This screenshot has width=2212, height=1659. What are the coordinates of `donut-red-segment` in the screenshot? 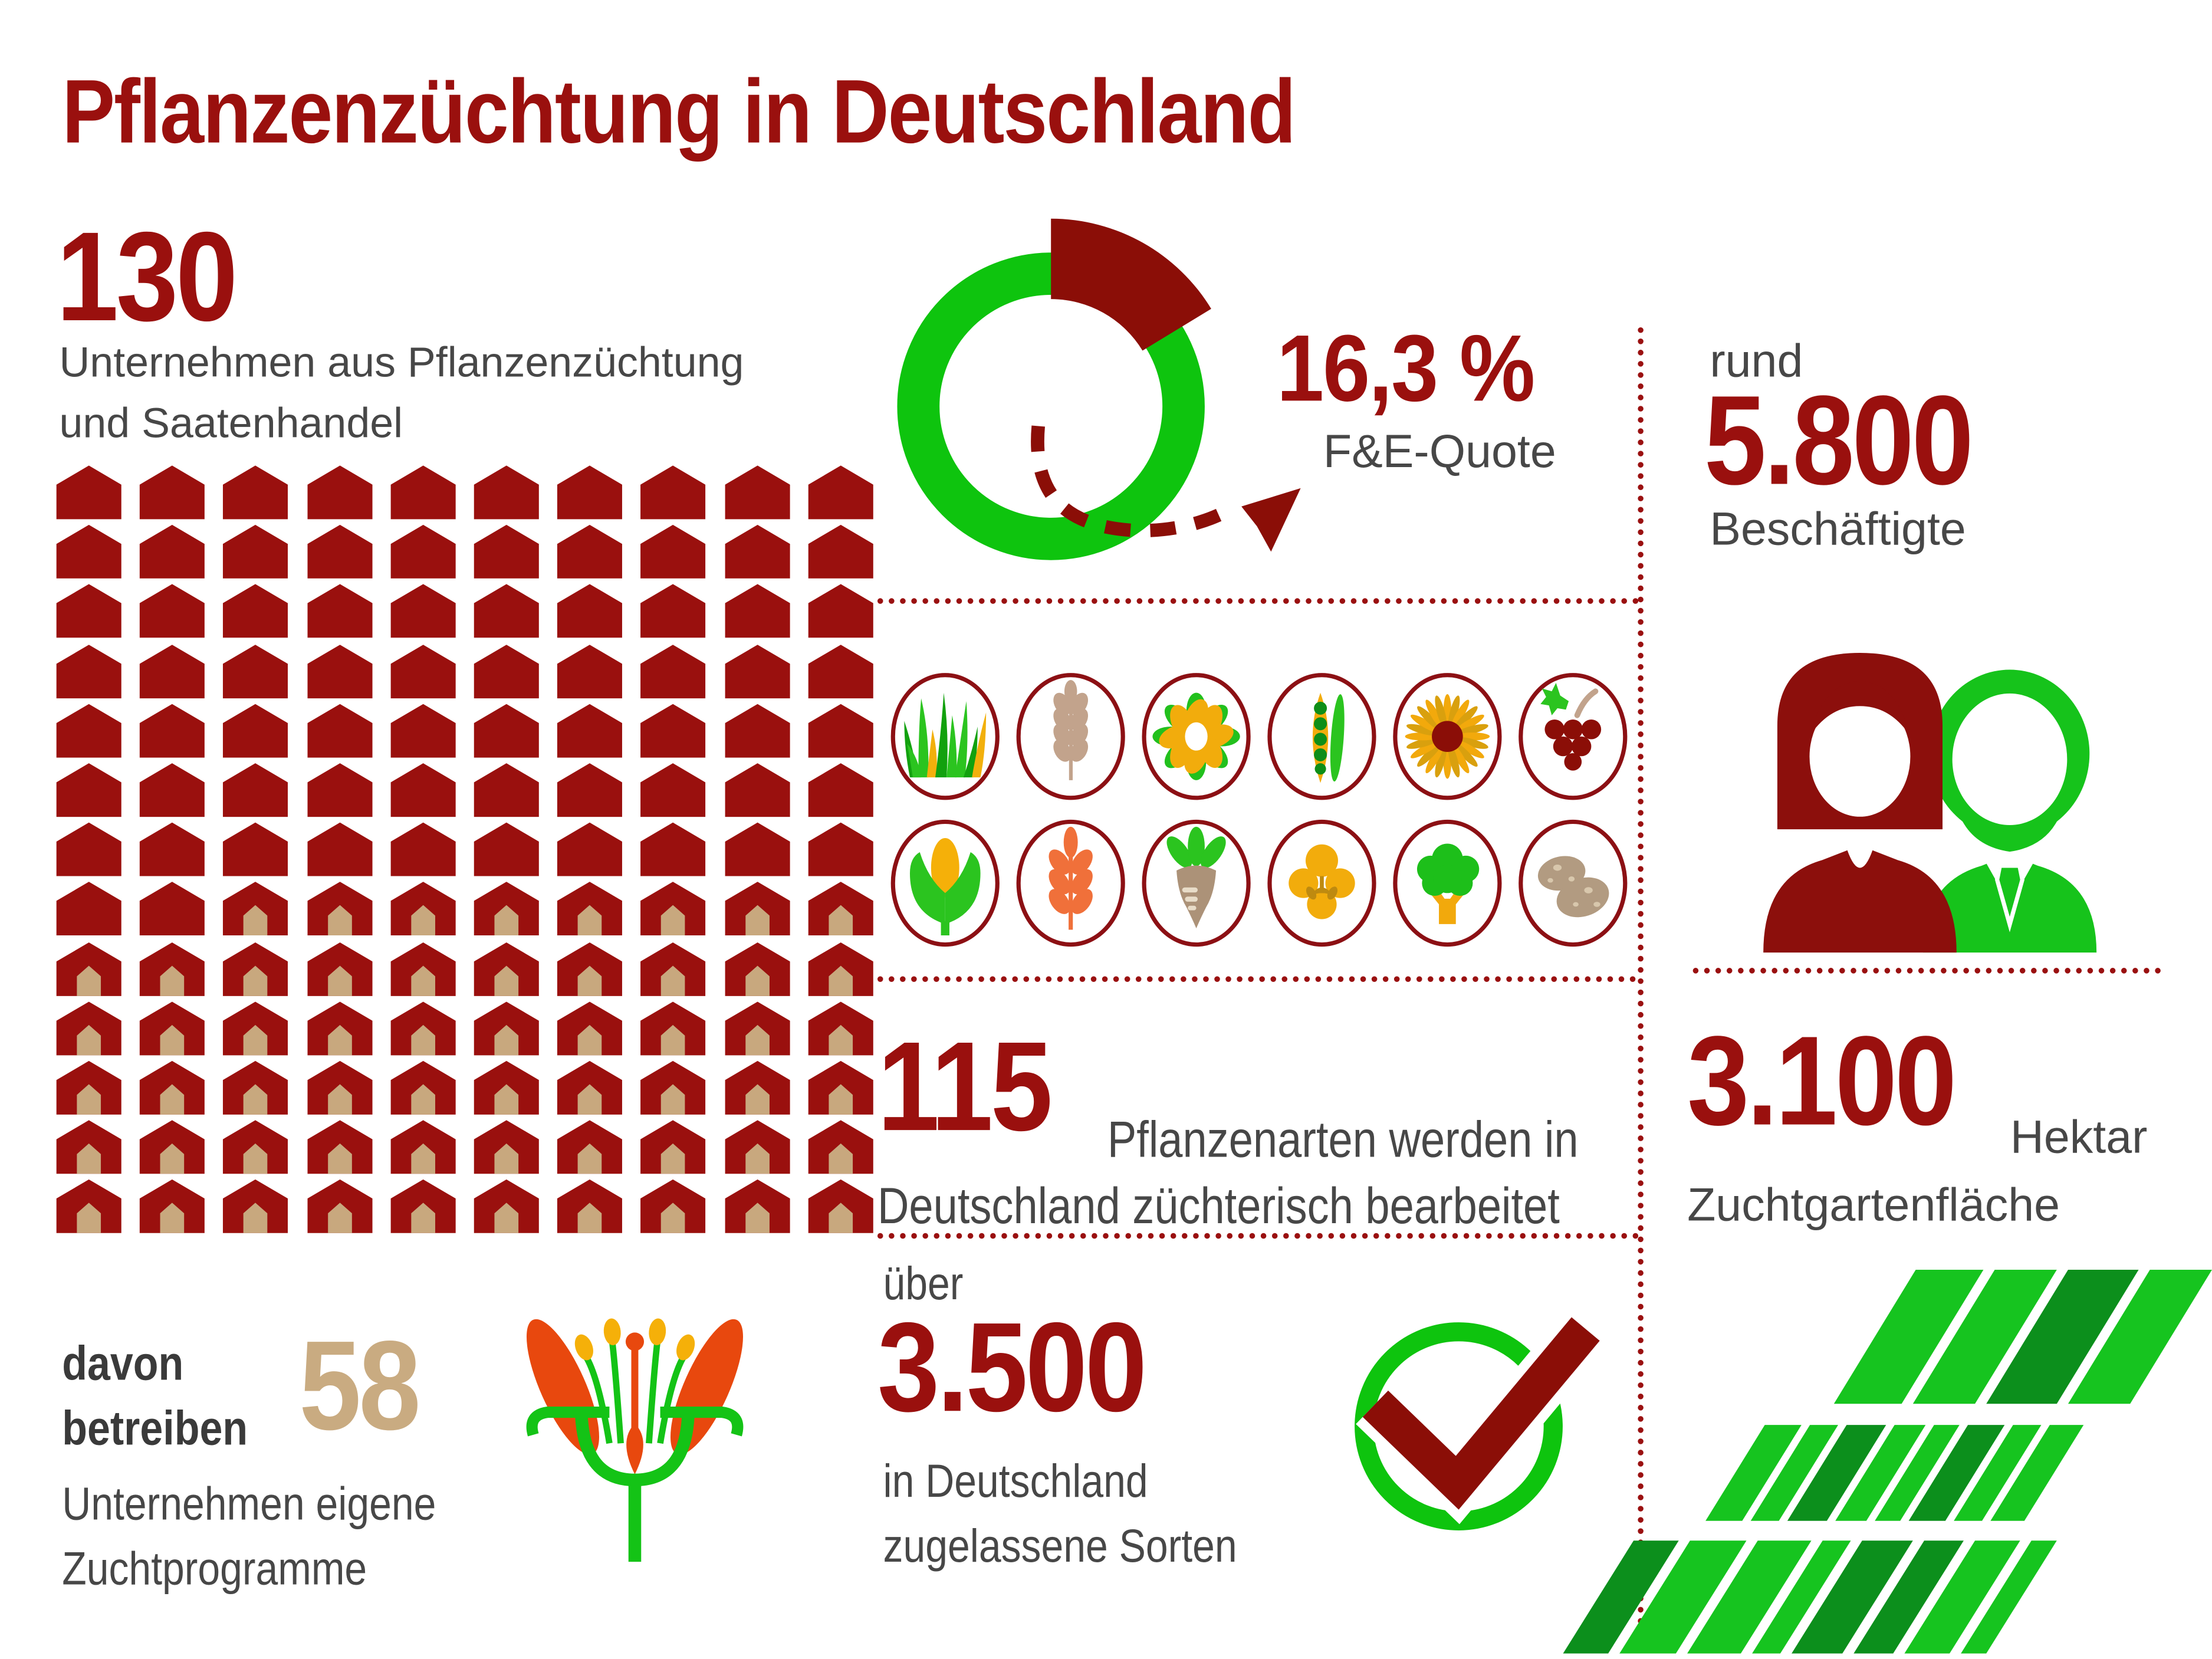 It's located at (1131, 284).